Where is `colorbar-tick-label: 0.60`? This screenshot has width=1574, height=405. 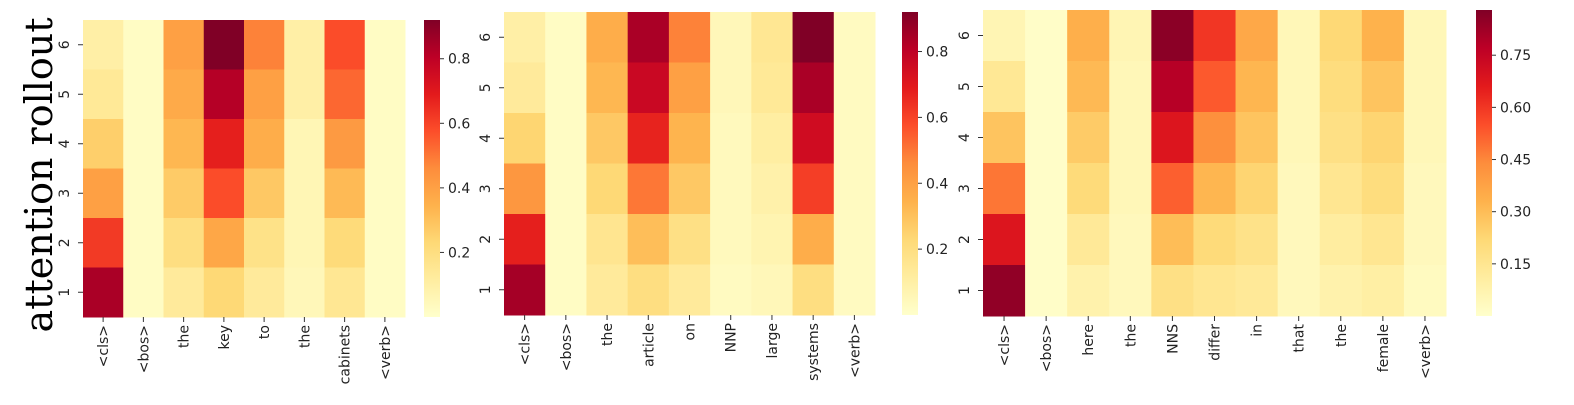
colorbar-tick-label: 0.60 is located at coordinates (1515, 108).